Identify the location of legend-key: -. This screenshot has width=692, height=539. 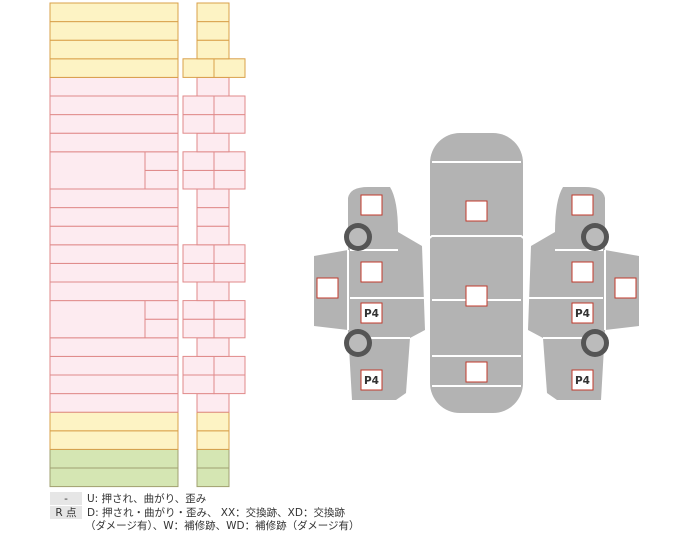
(66, 499).